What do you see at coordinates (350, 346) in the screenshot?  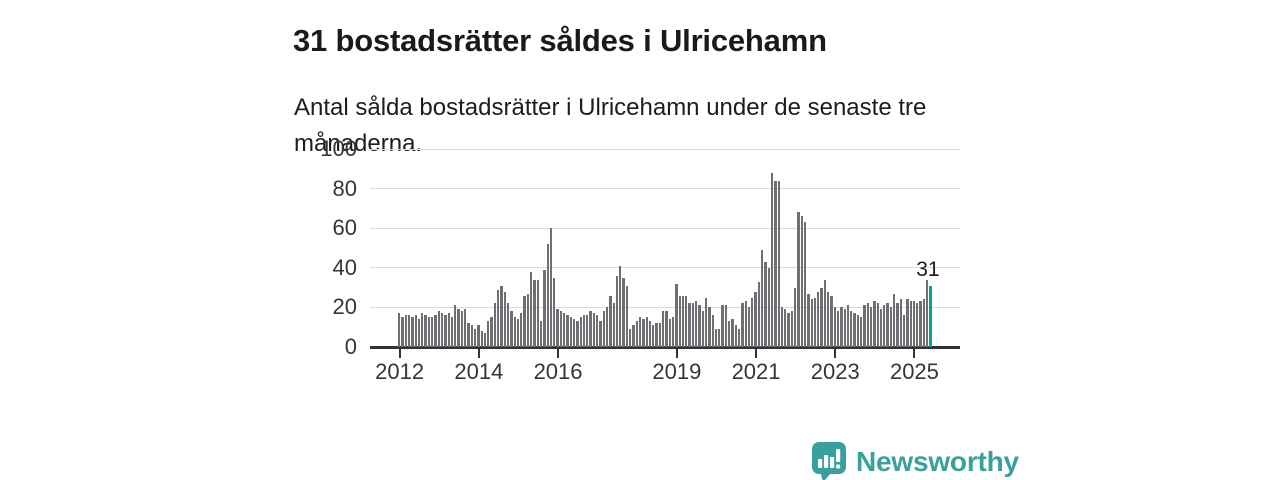 I see `y-axis-tick-label: 0` at bounding box center [350, 346].